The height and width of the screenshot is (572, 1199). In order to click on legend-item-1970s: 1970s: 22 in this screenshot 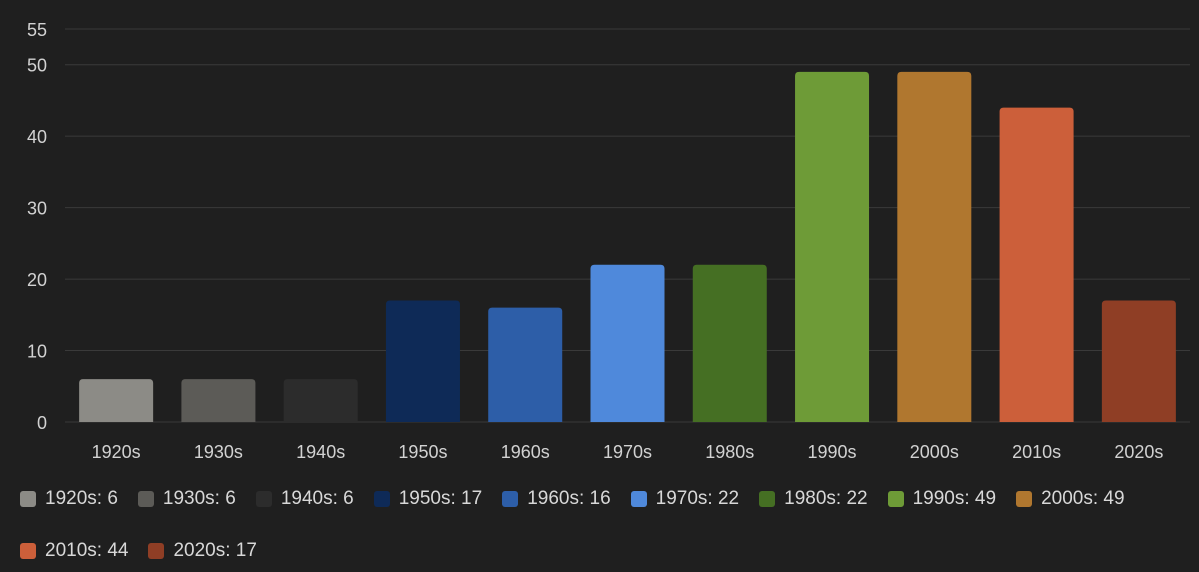, I will do `click(685, 499)`.